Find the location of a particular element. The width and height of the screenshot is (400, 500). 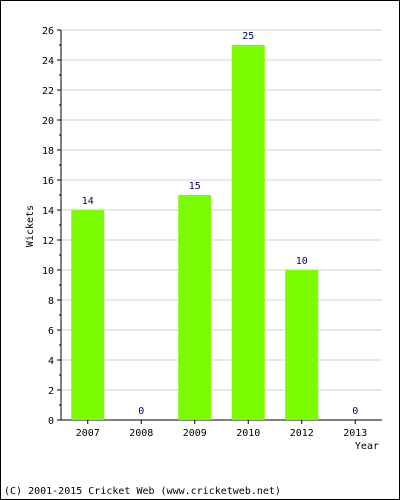

x-tick-label-2010: 2010 is located at coordinates (248, 433).